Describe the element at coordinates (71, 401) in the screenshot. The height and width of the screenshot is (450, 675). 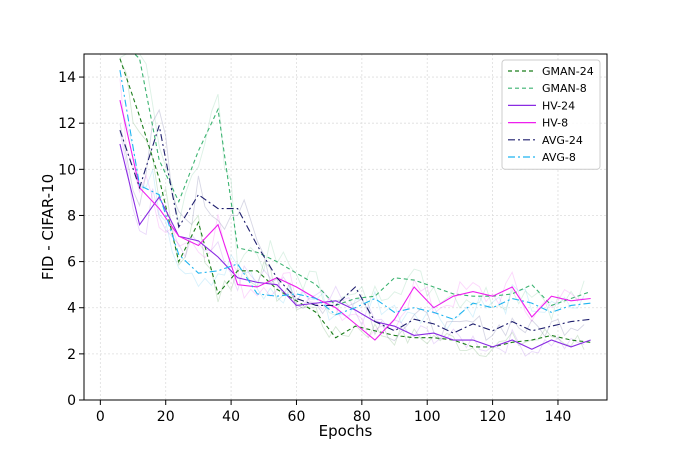
I see `y-tick-label: 0` at that location.